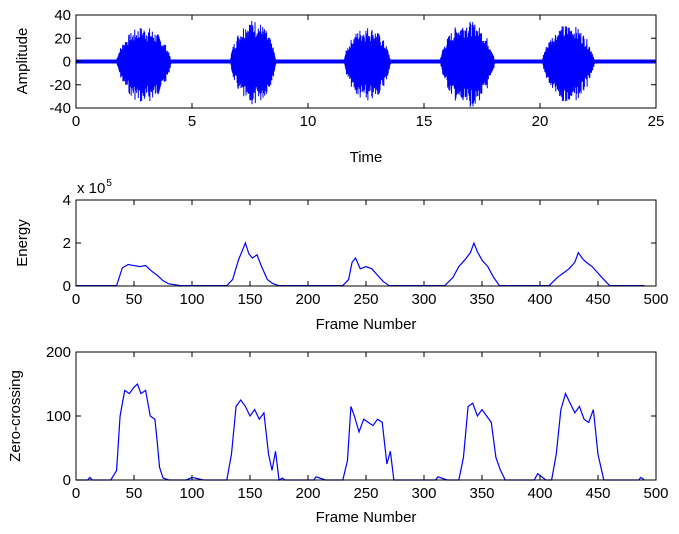 This screenshot has height=534, width=679. Describe the element at coordinates (191, 493) in the screenshot. I see `zero-crossing-x-tick-label: 100` at that location.